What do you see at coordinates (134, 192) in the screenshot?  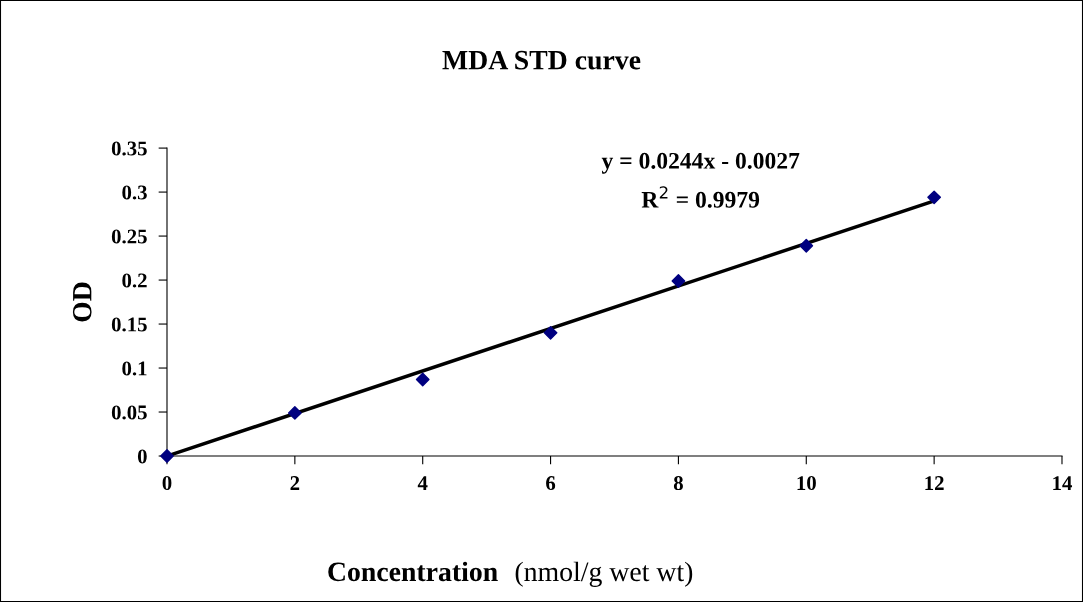 I see `y-tick-label: 0.3` at bounding box center [134, 192].